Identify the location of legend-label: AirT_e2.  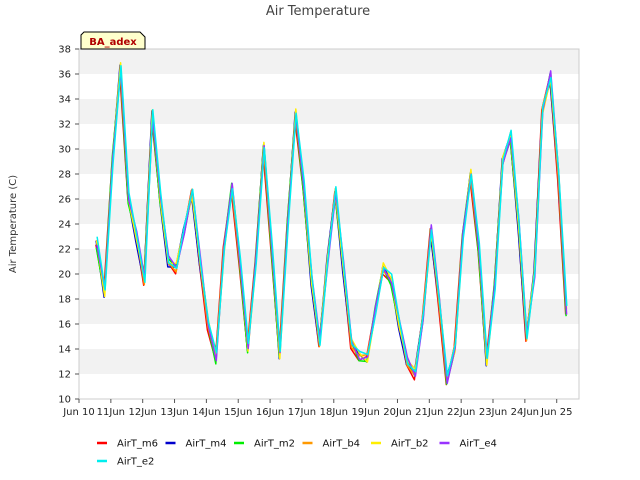
(135, 462).